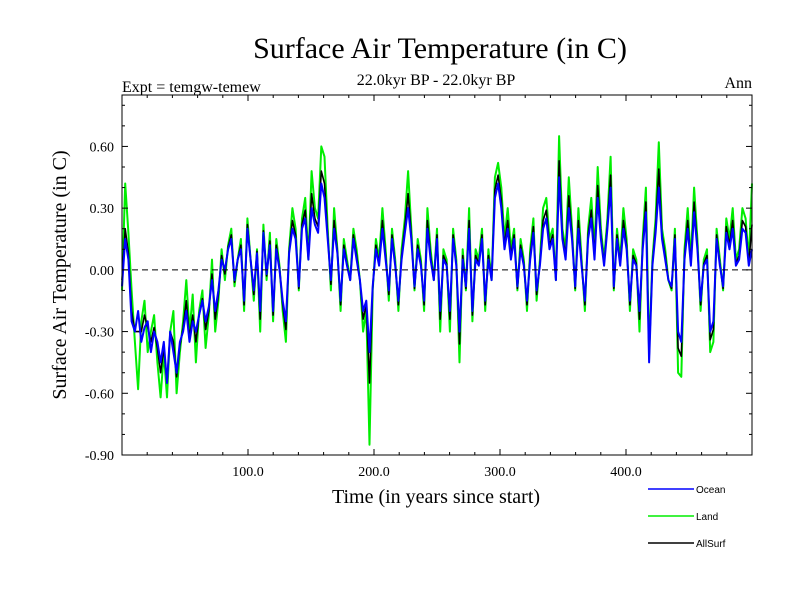 This screenshot has width=800, height=600. Describe the element at coordinates (99, 333) in the screenshot. I see `y-tick-label: -0.30` at that location.